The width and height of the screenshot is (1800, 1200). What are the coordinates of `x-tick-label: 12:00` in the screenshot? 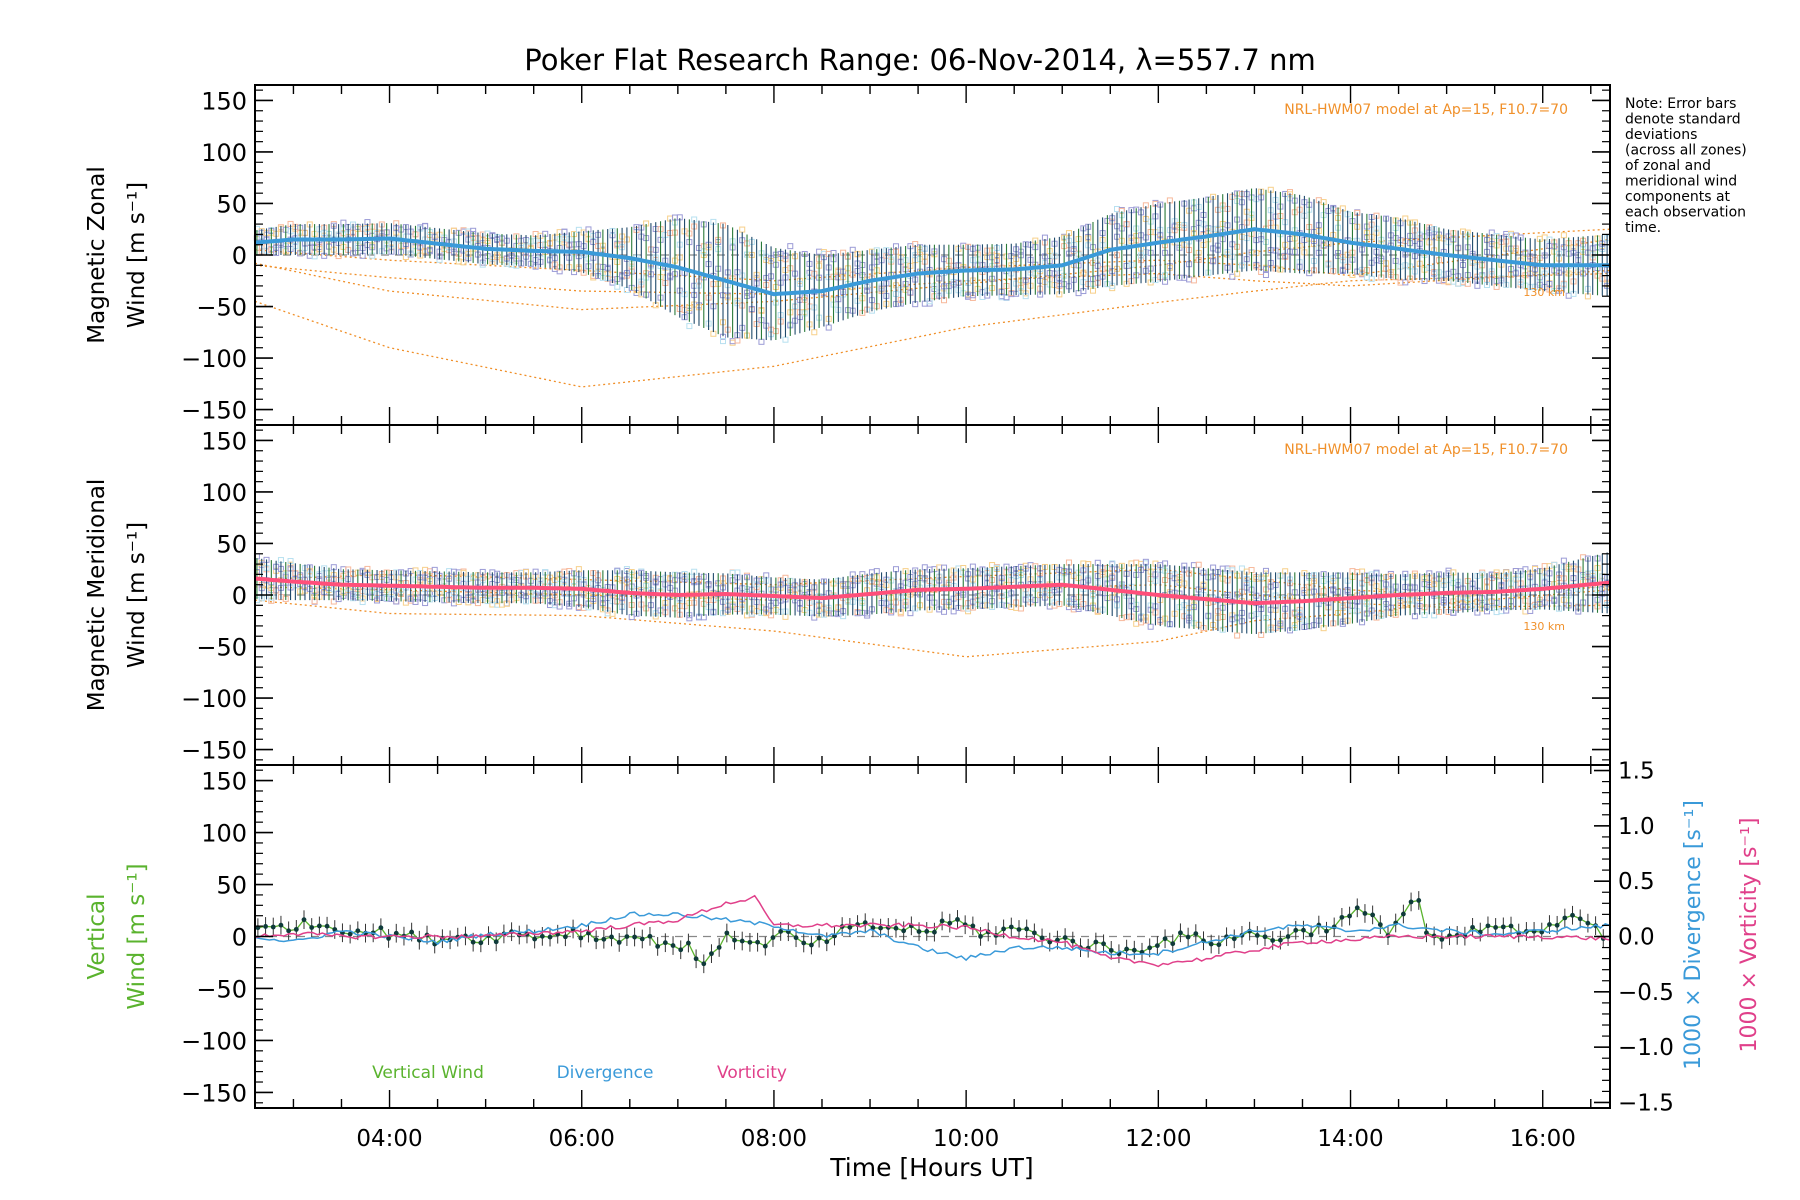 It's located at (1158, 1139).